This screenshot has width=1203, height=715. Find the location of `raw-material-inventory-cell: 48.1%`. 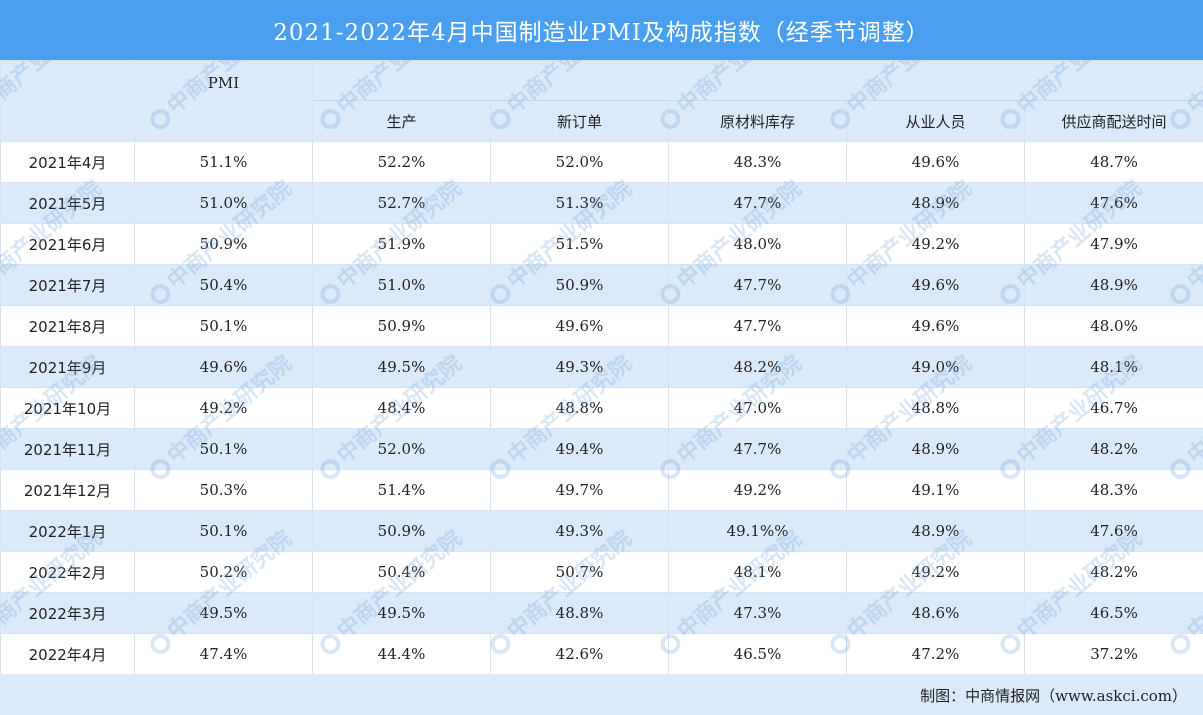

raw-material-inventory-cell: 48.1% is located at coordinates (757, 572).